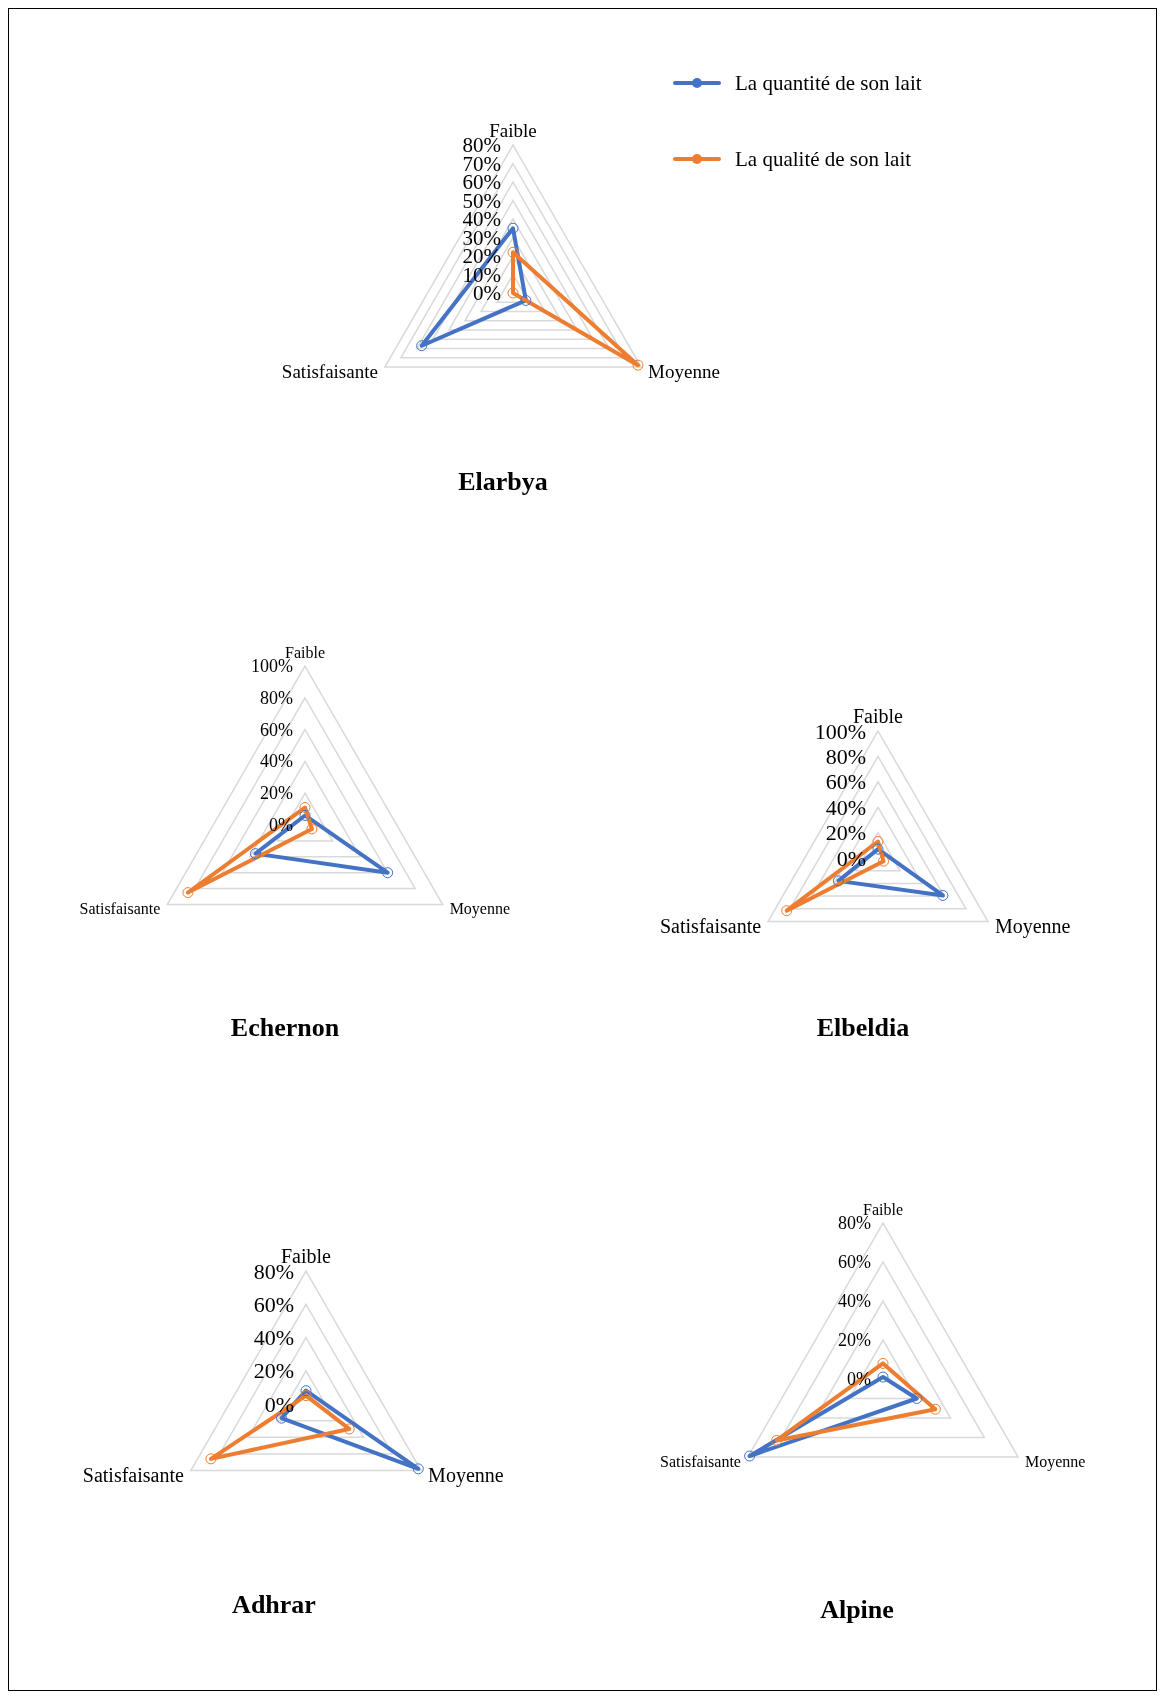 The height and width of the screenshot is (1699, 1165). I want to click on text: Adhrar, so click(274, 1605).